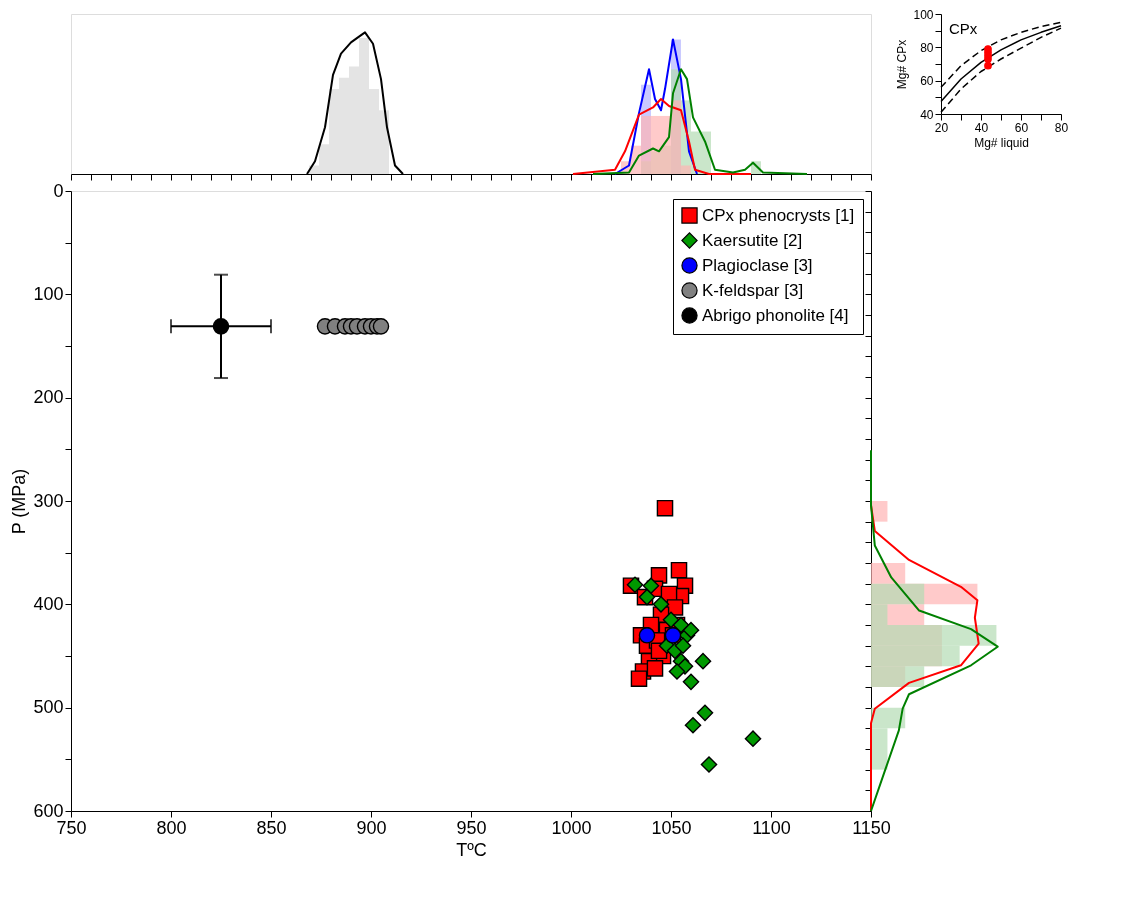  Describe the element at coordinates (871, 827) in the screenshot. I see `x-tick-label: 1150` at that location.